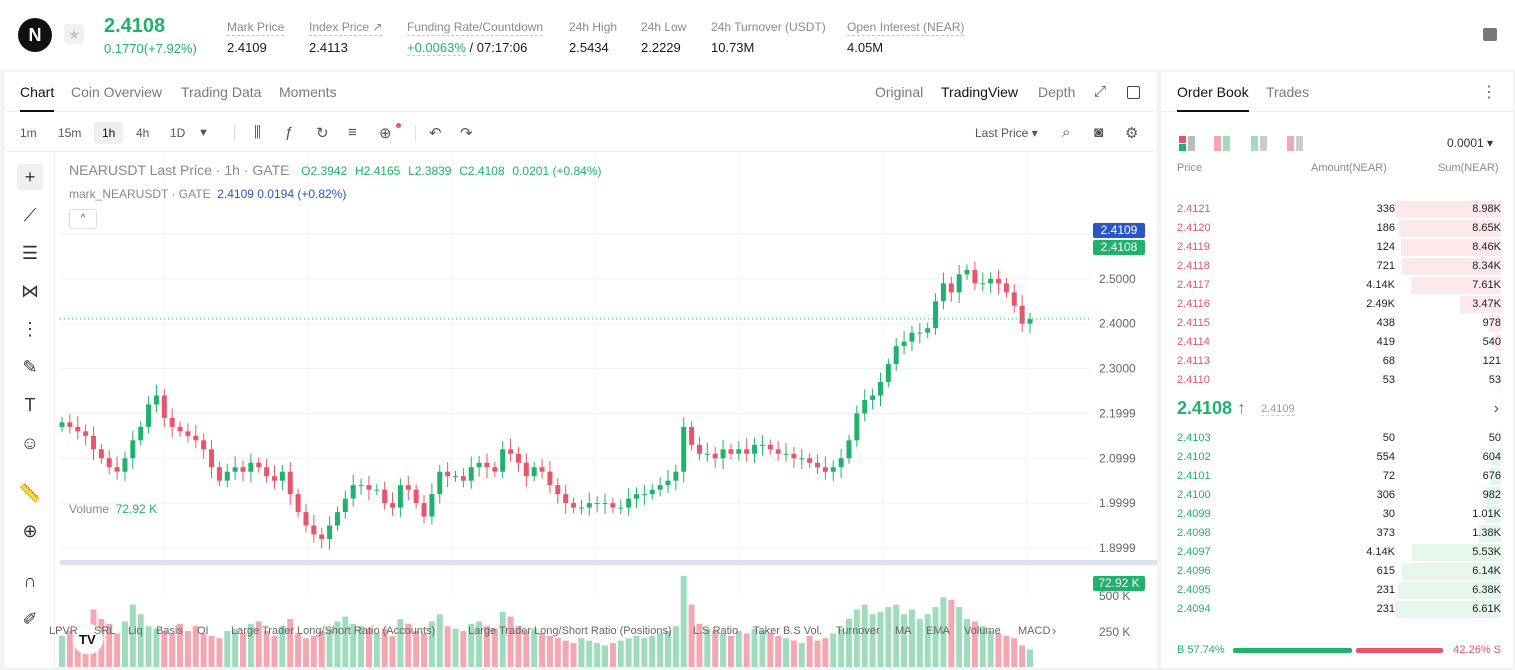 The image size is (1515, 670). What do you see at coordinates (1337, 209) in the screenshot?
I see `orderbook-row: 2.4121 336 8.98K` at bounding box center [1337, 209].